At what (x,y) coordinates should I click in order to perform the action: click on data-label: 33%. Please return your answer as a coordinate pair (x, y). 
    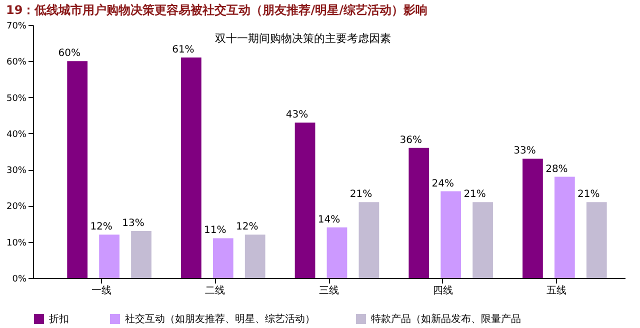
    Looking at the image, I should click on (525, 151).